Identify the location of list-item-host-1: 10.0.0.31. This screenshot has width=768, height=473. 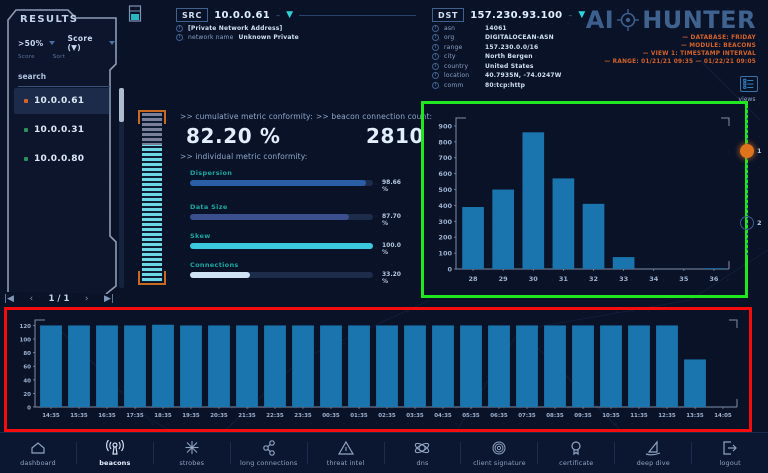
(62, 130).